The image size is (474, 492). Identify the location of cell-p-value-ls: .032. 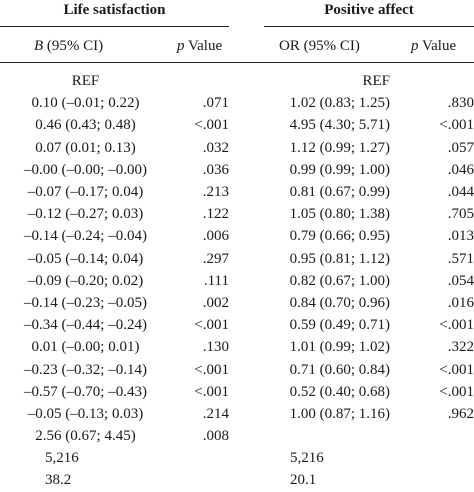
(215, 147).